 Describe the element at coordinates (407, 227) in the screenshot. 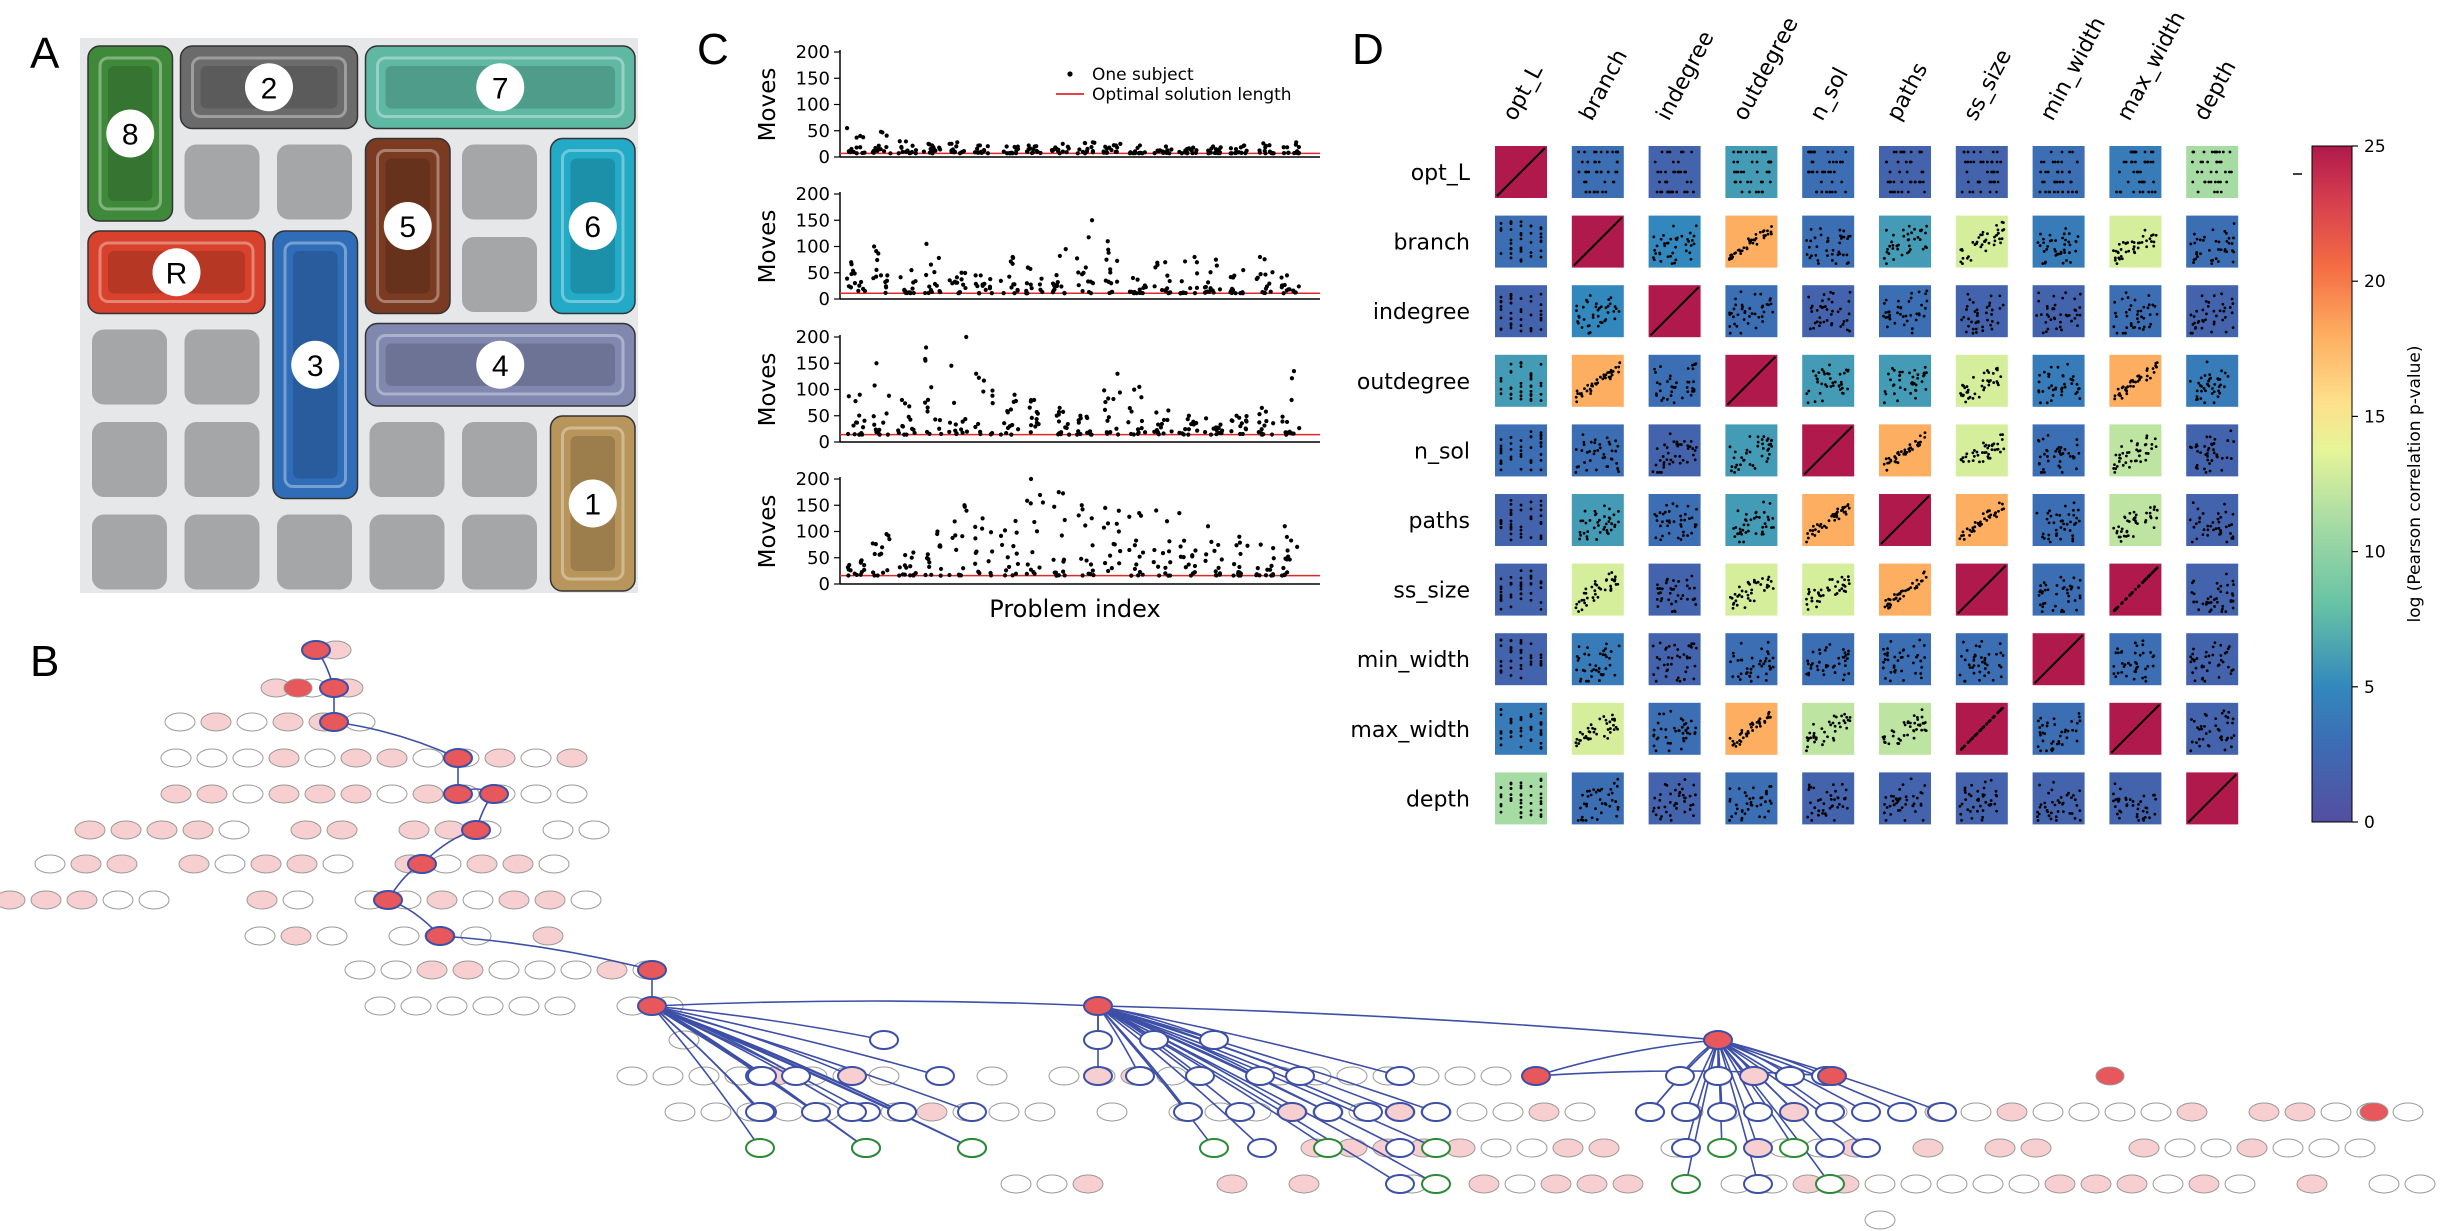

I see `car-number: 5` at that location.